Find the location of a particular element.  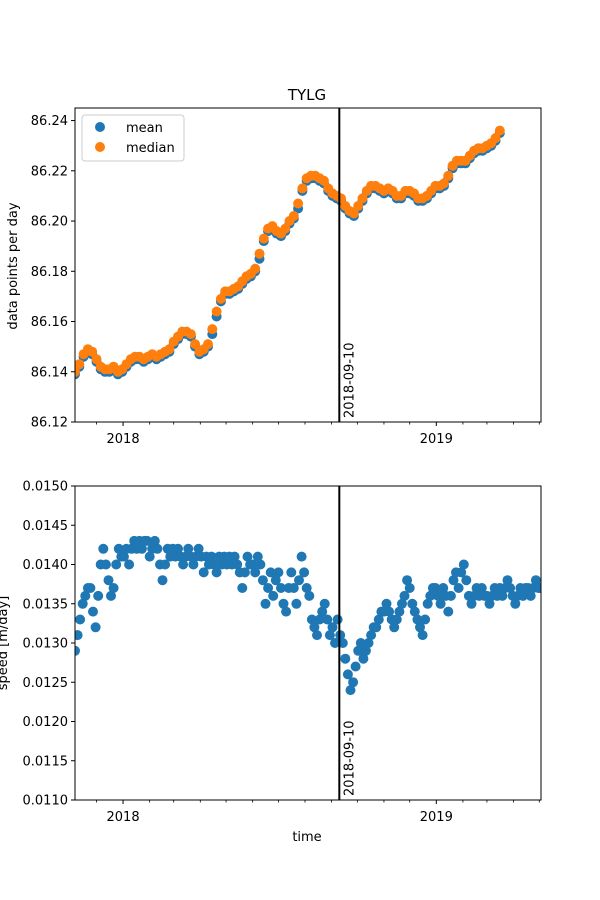

bottom-x-tick-label: 2019 is located at coordinates (436, 817).